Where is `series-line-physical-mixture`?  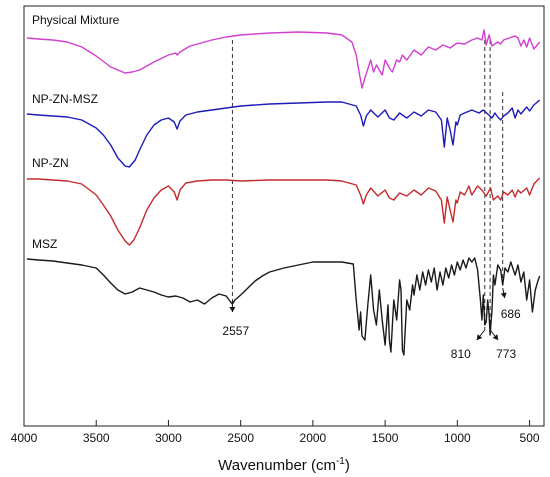 series-line-physical-mixture is located at coordinates (283, 59).